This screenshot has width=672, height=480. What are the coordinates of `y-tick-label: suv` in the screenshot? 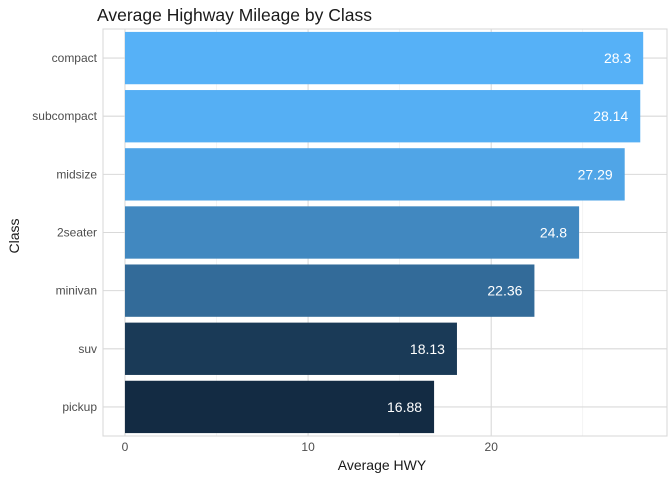 It's located at (87, 349).